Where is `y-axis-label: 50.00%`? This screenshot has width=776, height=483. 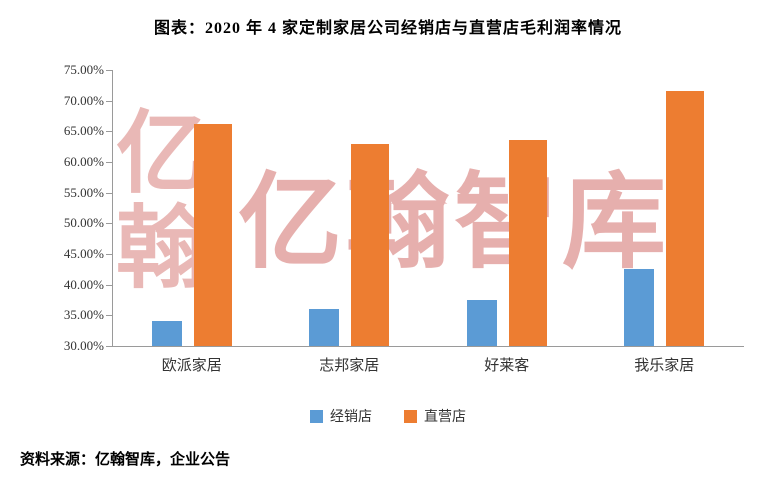
y-axis-label: 50.00% is located at coordinates (83, 223).